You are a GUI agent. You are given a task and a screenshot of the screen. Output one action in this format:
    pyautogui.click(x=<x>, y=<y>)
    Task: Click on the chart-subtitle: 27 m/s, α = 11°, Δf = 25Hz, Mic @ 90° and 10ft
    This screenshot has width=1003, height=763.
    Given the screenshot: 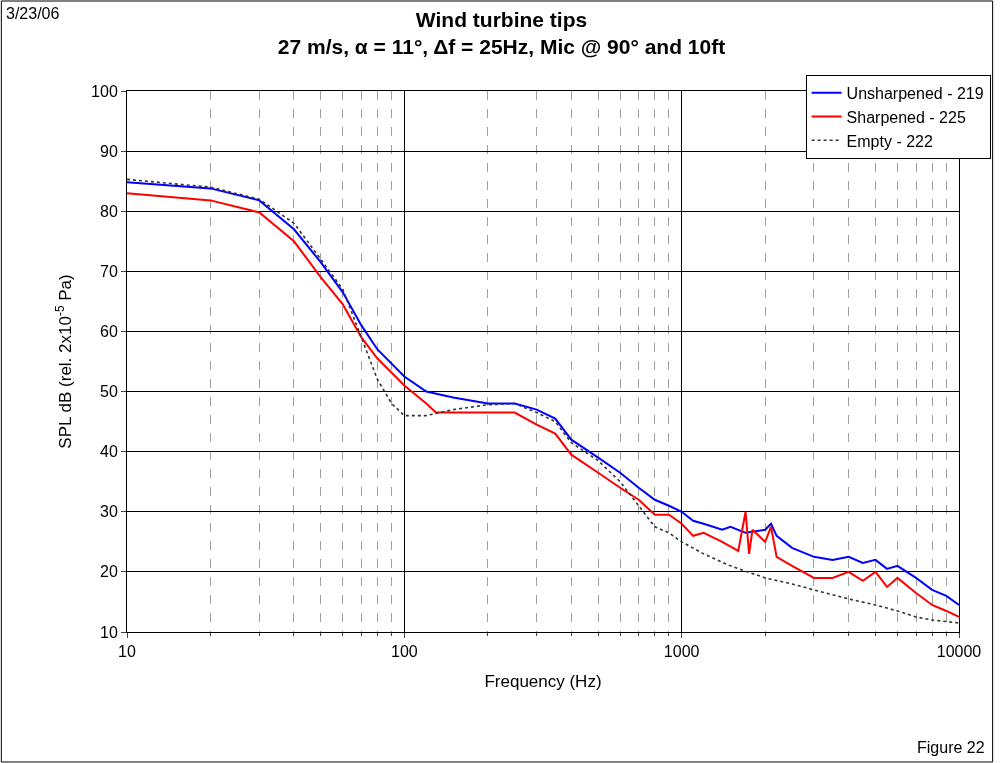 What is the action you would take?
    pyautogui.click(x=501, y=46)
    